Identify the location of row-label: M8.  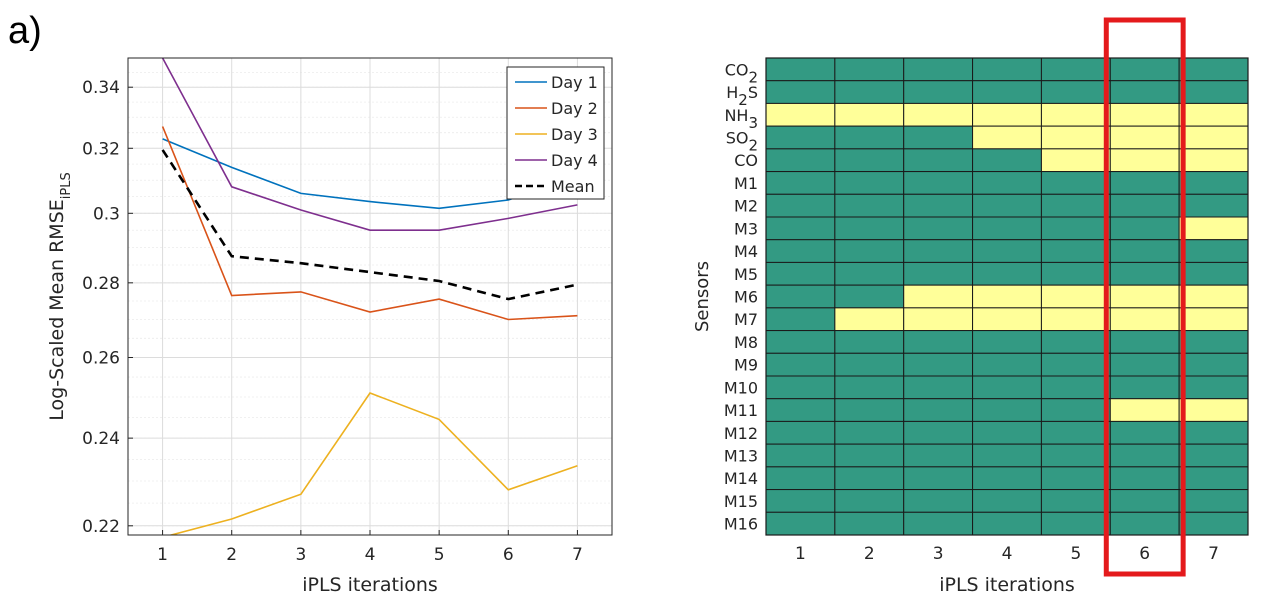
(746, 342).